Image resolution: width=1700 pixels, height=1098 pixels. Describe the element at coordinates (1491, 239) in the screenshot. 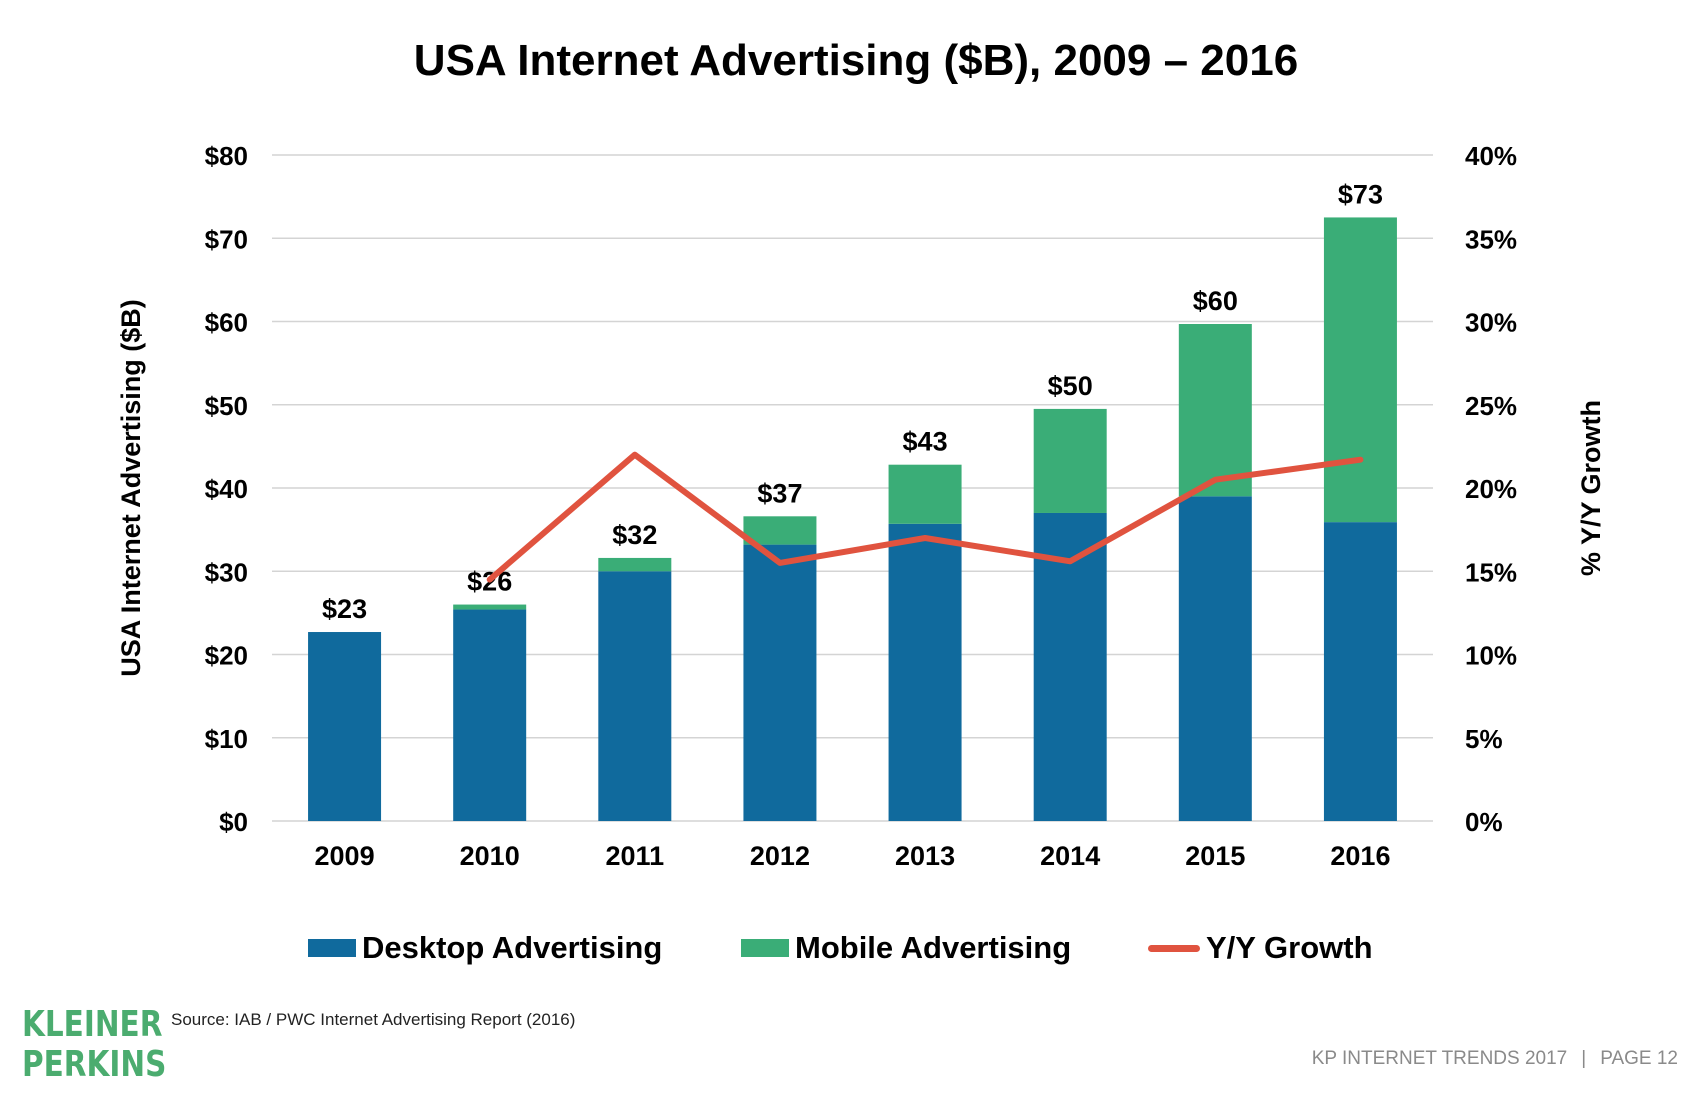

I see `y2-tick-label: 35%` at that location.